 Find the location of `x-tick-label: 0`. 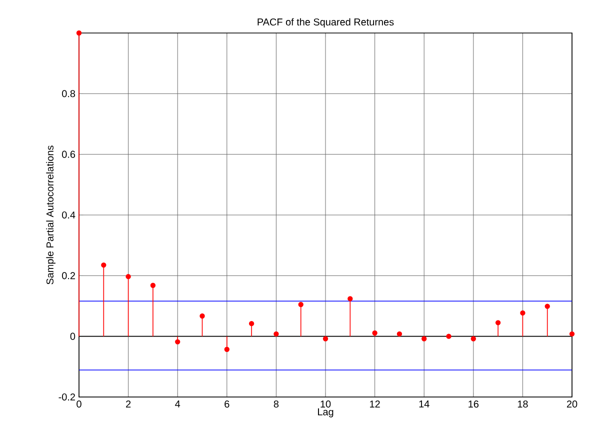

x-tick-label: 0 is located at coordinates (79, 404).